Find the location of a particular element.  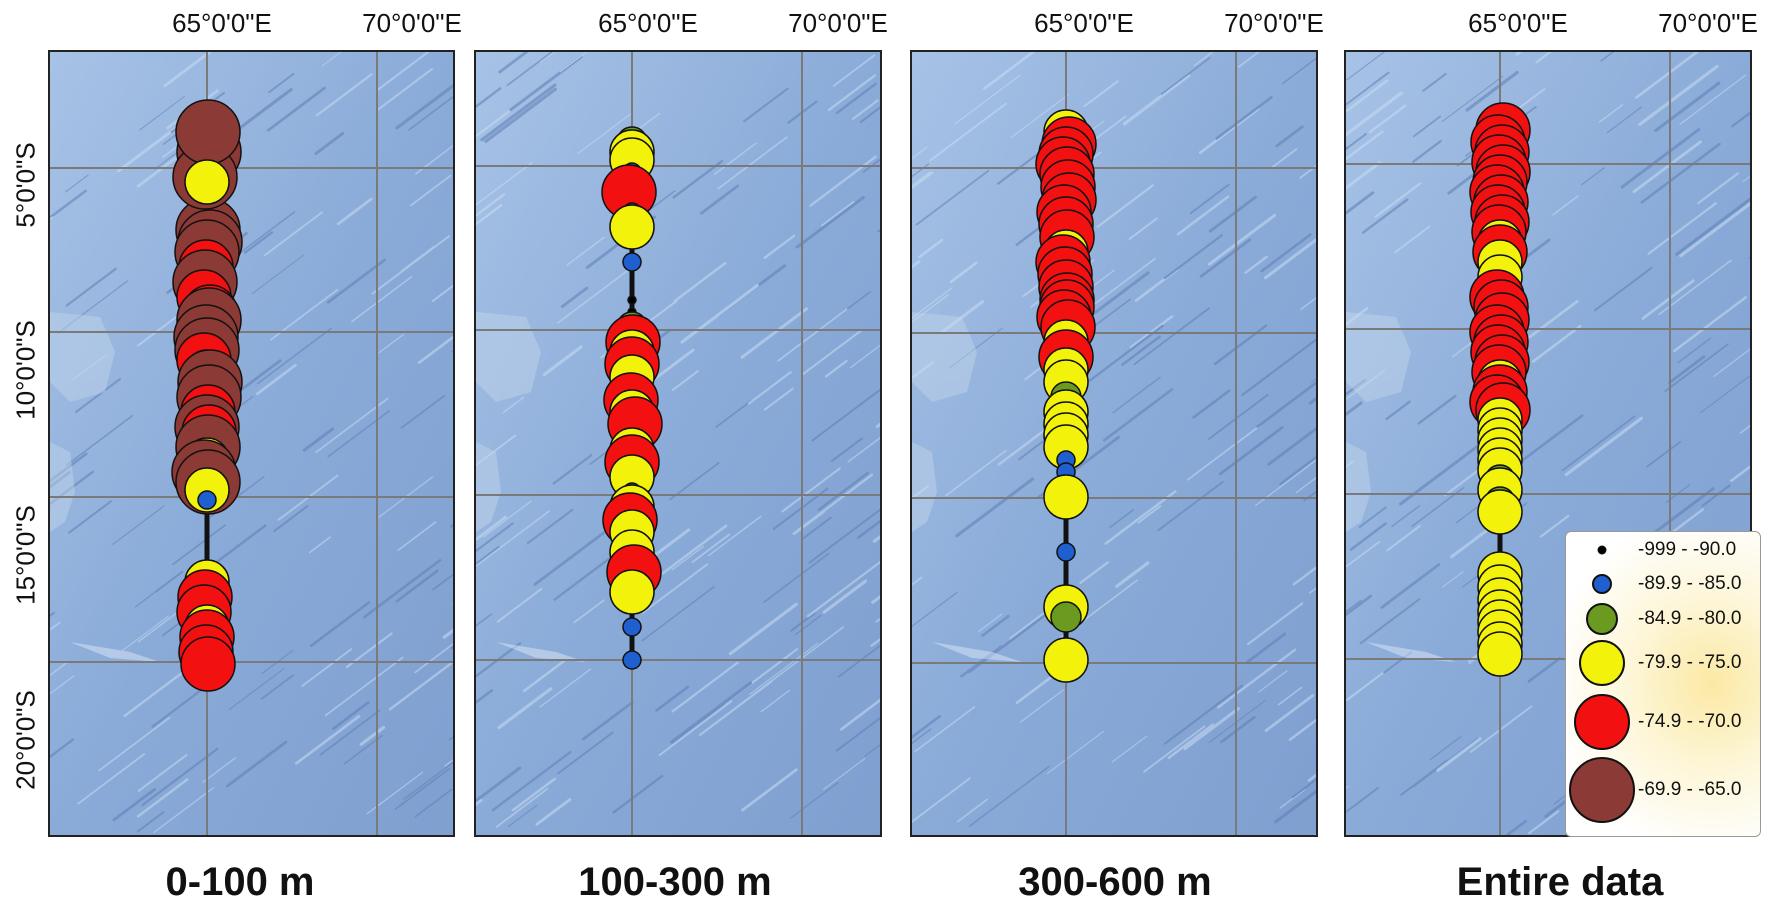

legend-label: -74.9 - -70.0 is located at coordinates (1690, 721).